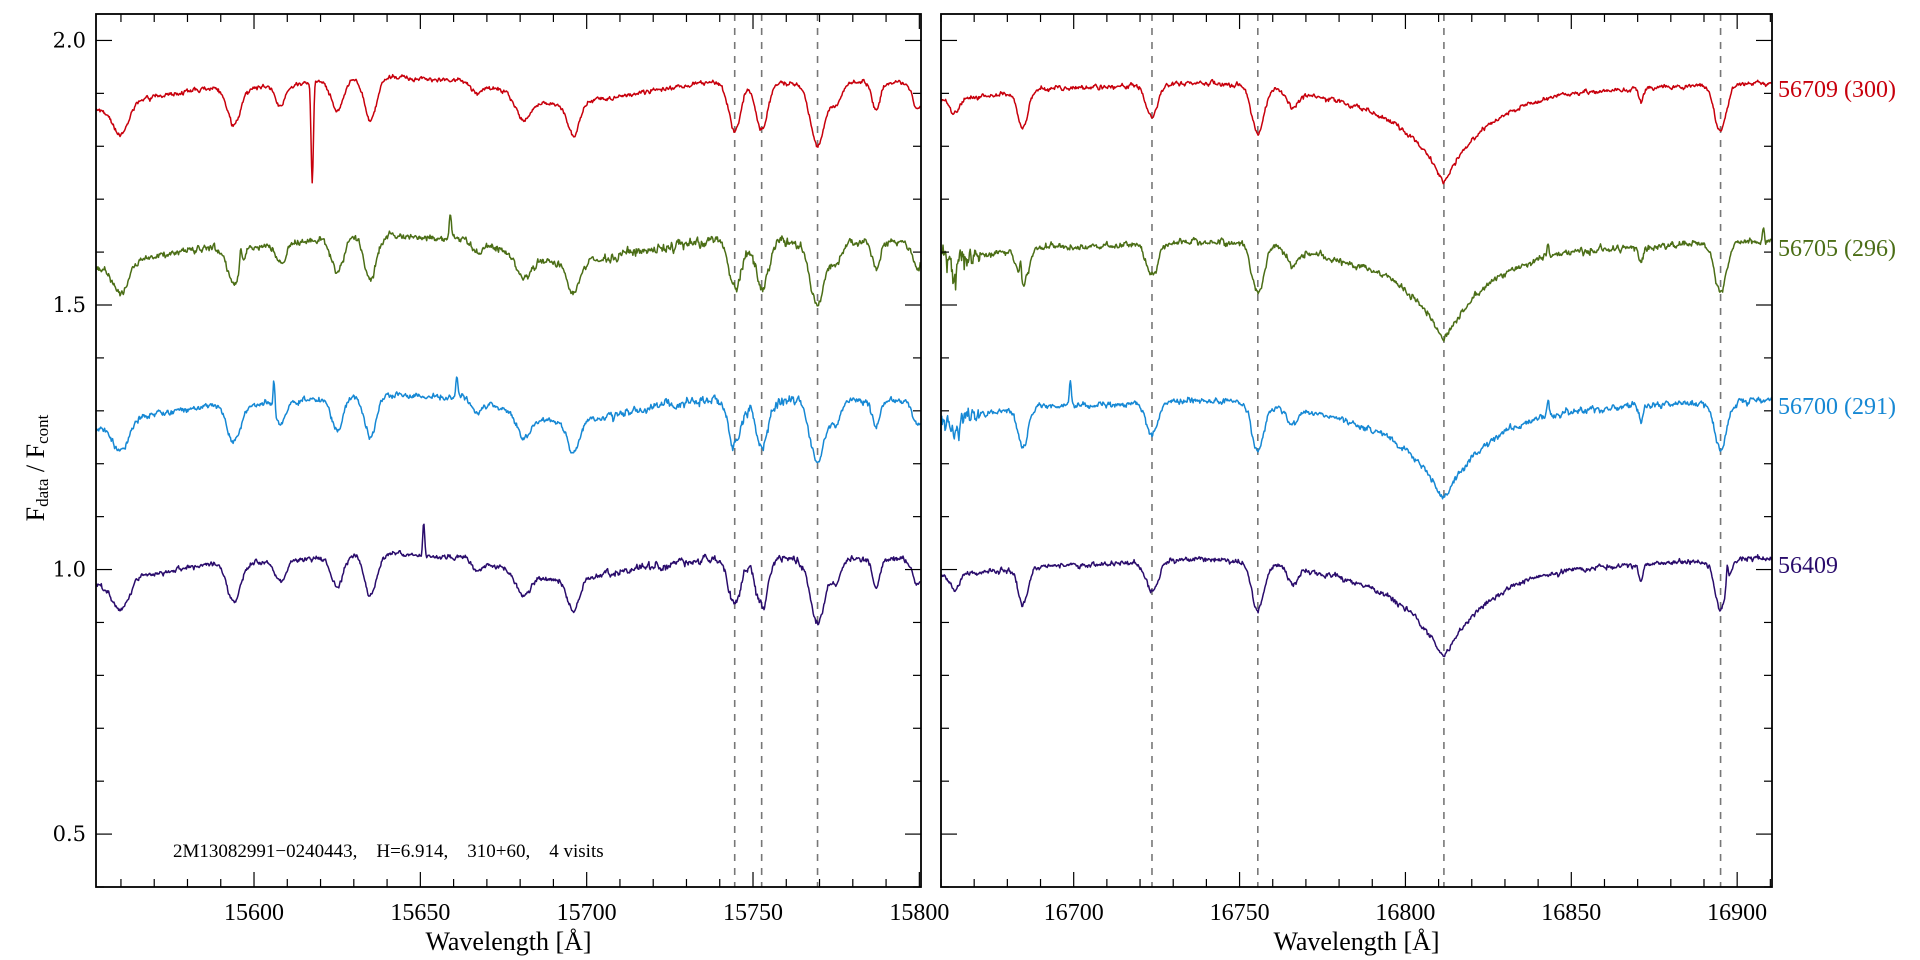 The image size is (1920, 960). I want to click on x-tick-label: 15650, so click(420, 913).